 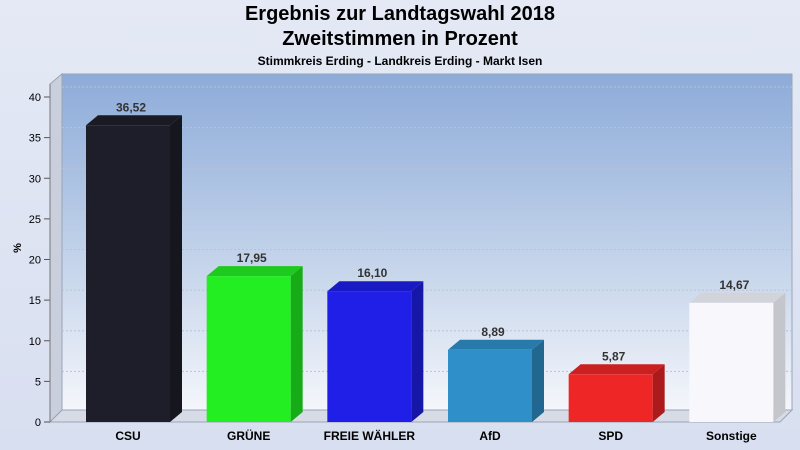 What do you see at coordinates (372, 273) in the screenshot?
I see `bar-value-label: 16,10` at bounding box center [372, 273].